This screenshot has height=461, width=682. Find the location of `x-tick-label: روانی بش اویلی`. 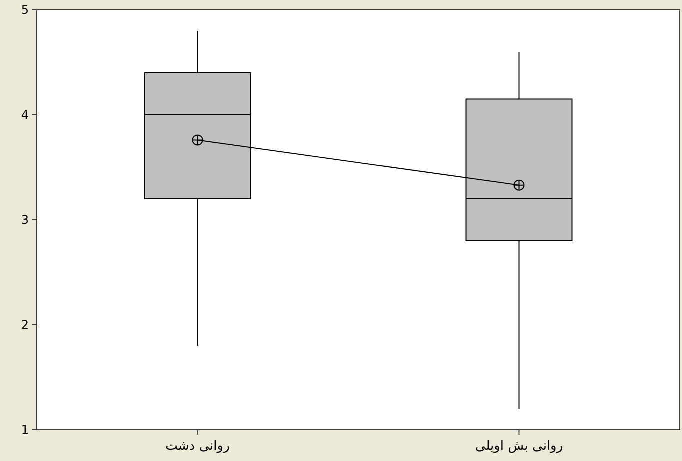

x-tick-label: روانی بش اویلی is located at coordinates (519, 446).